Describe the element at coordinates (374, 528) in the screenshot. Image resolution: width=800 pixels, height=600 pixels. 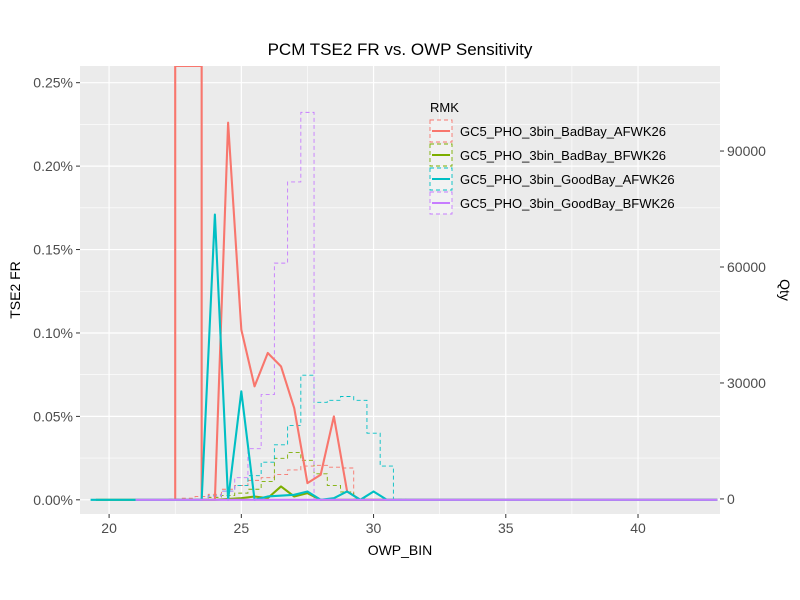
I see `x-tick-label: 30` at that location.